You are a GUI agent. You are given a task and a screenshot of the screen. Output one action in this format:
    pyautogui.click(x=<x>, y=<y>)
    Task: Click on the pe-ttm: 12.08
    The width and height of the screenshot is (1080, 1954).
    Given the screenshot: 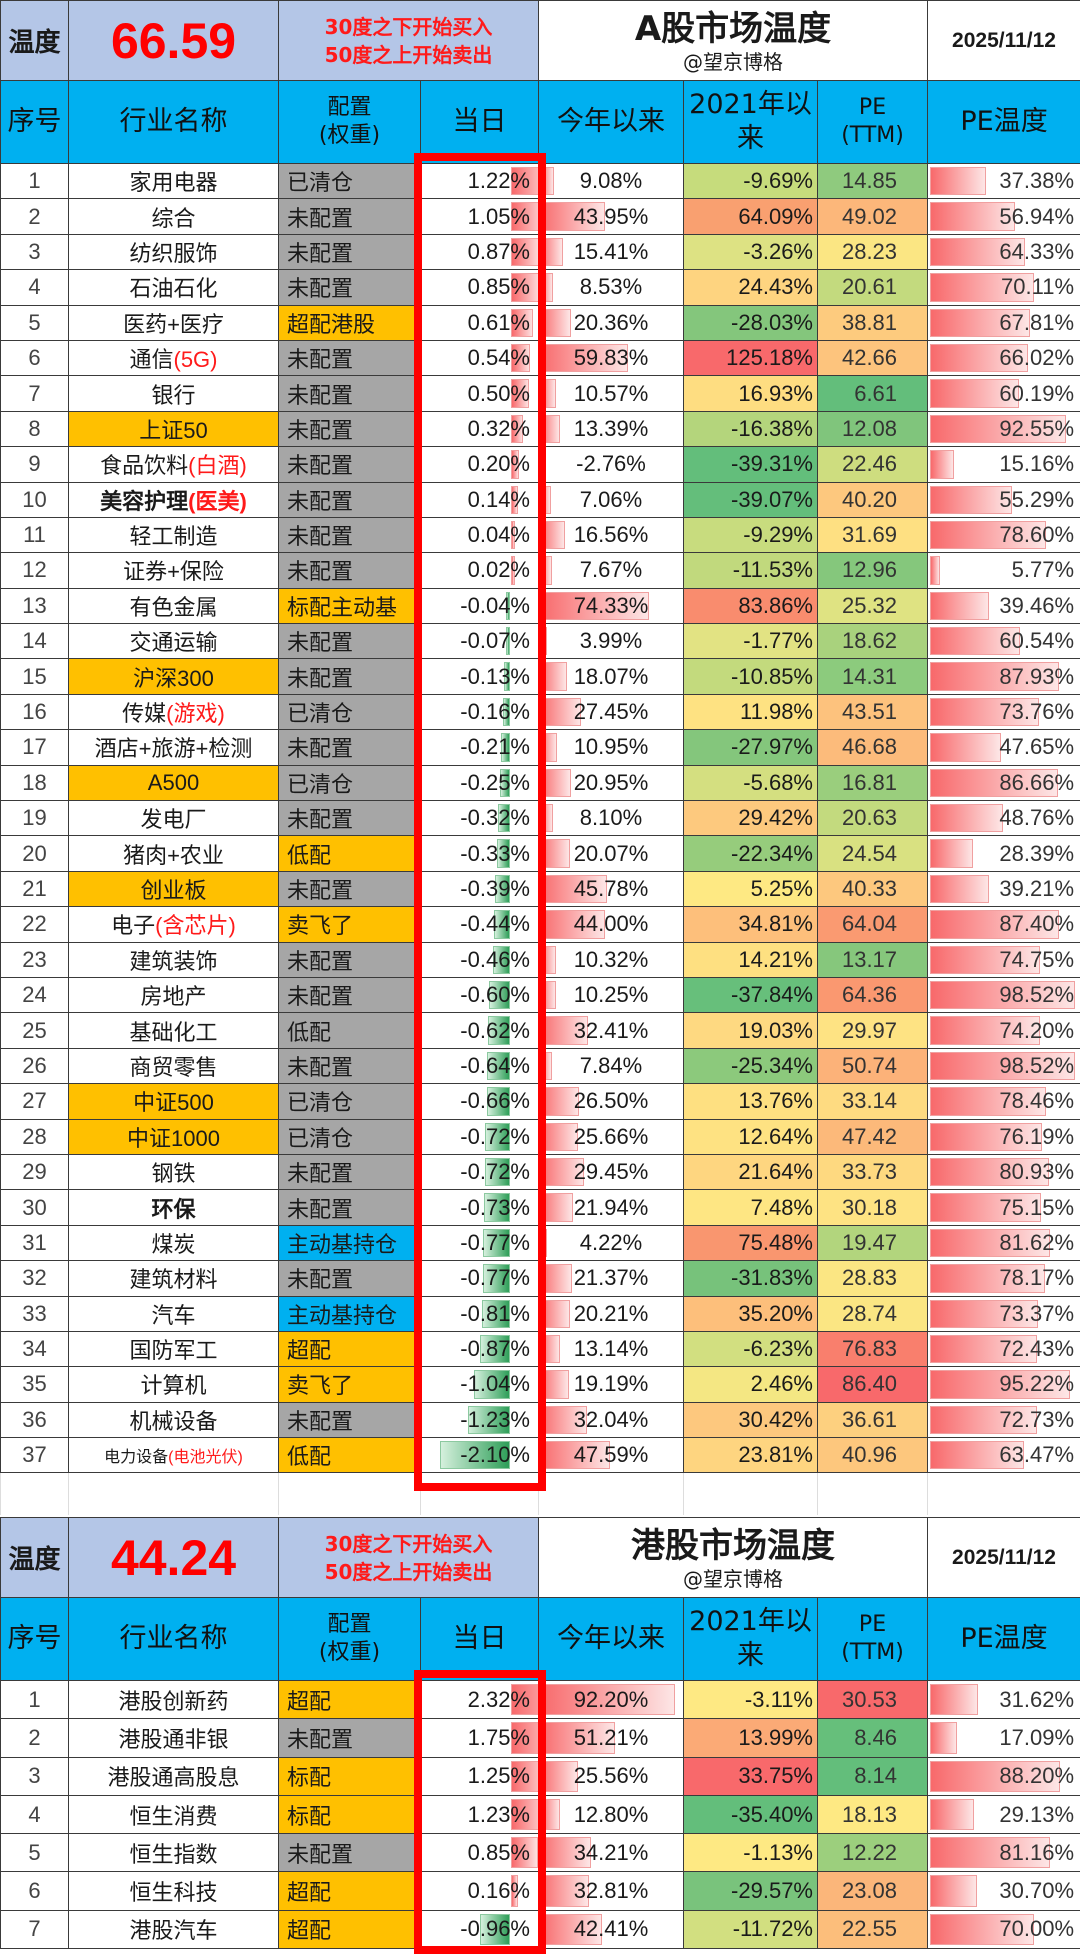 What is the action you would take?
    pyautogui.click(x=873, y=428)
    